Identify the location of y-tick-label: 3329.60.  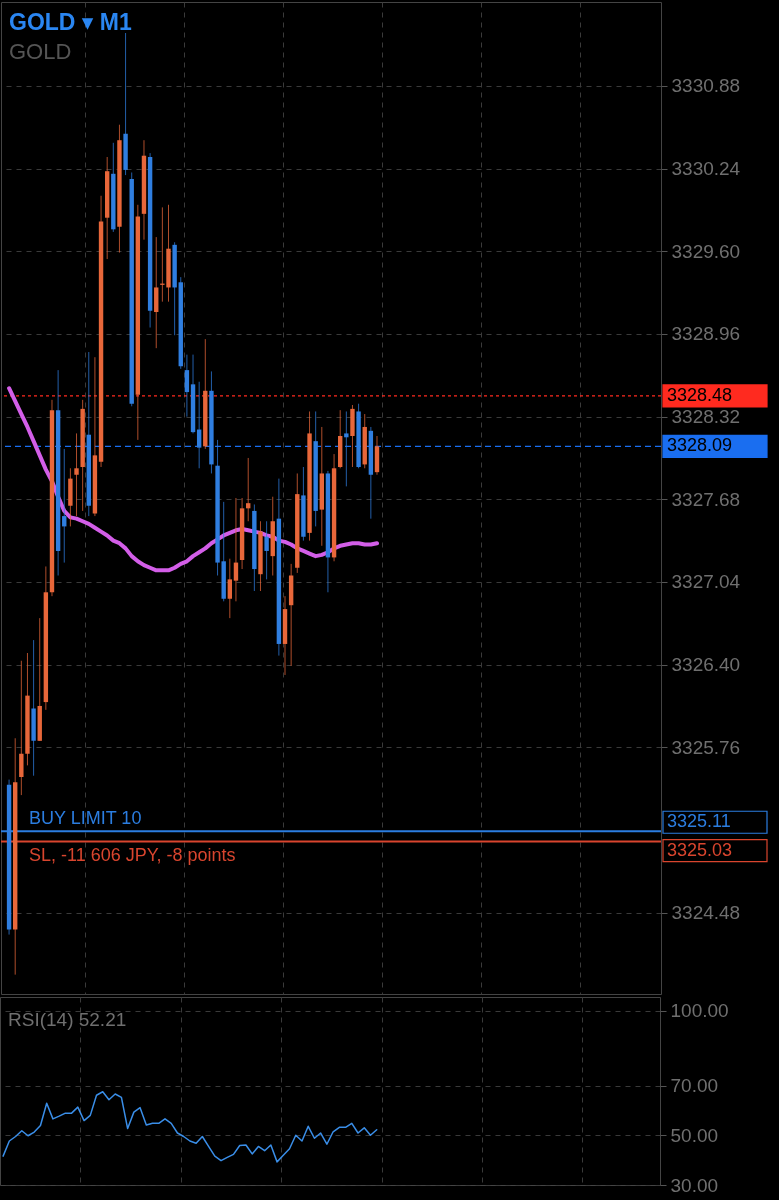
(706, 251).